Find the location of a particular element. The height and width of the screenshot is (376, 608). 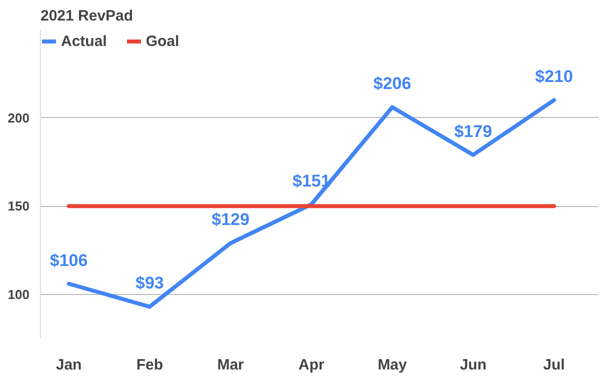

x-tick-label: Jan is located at coordinates (69, 365).